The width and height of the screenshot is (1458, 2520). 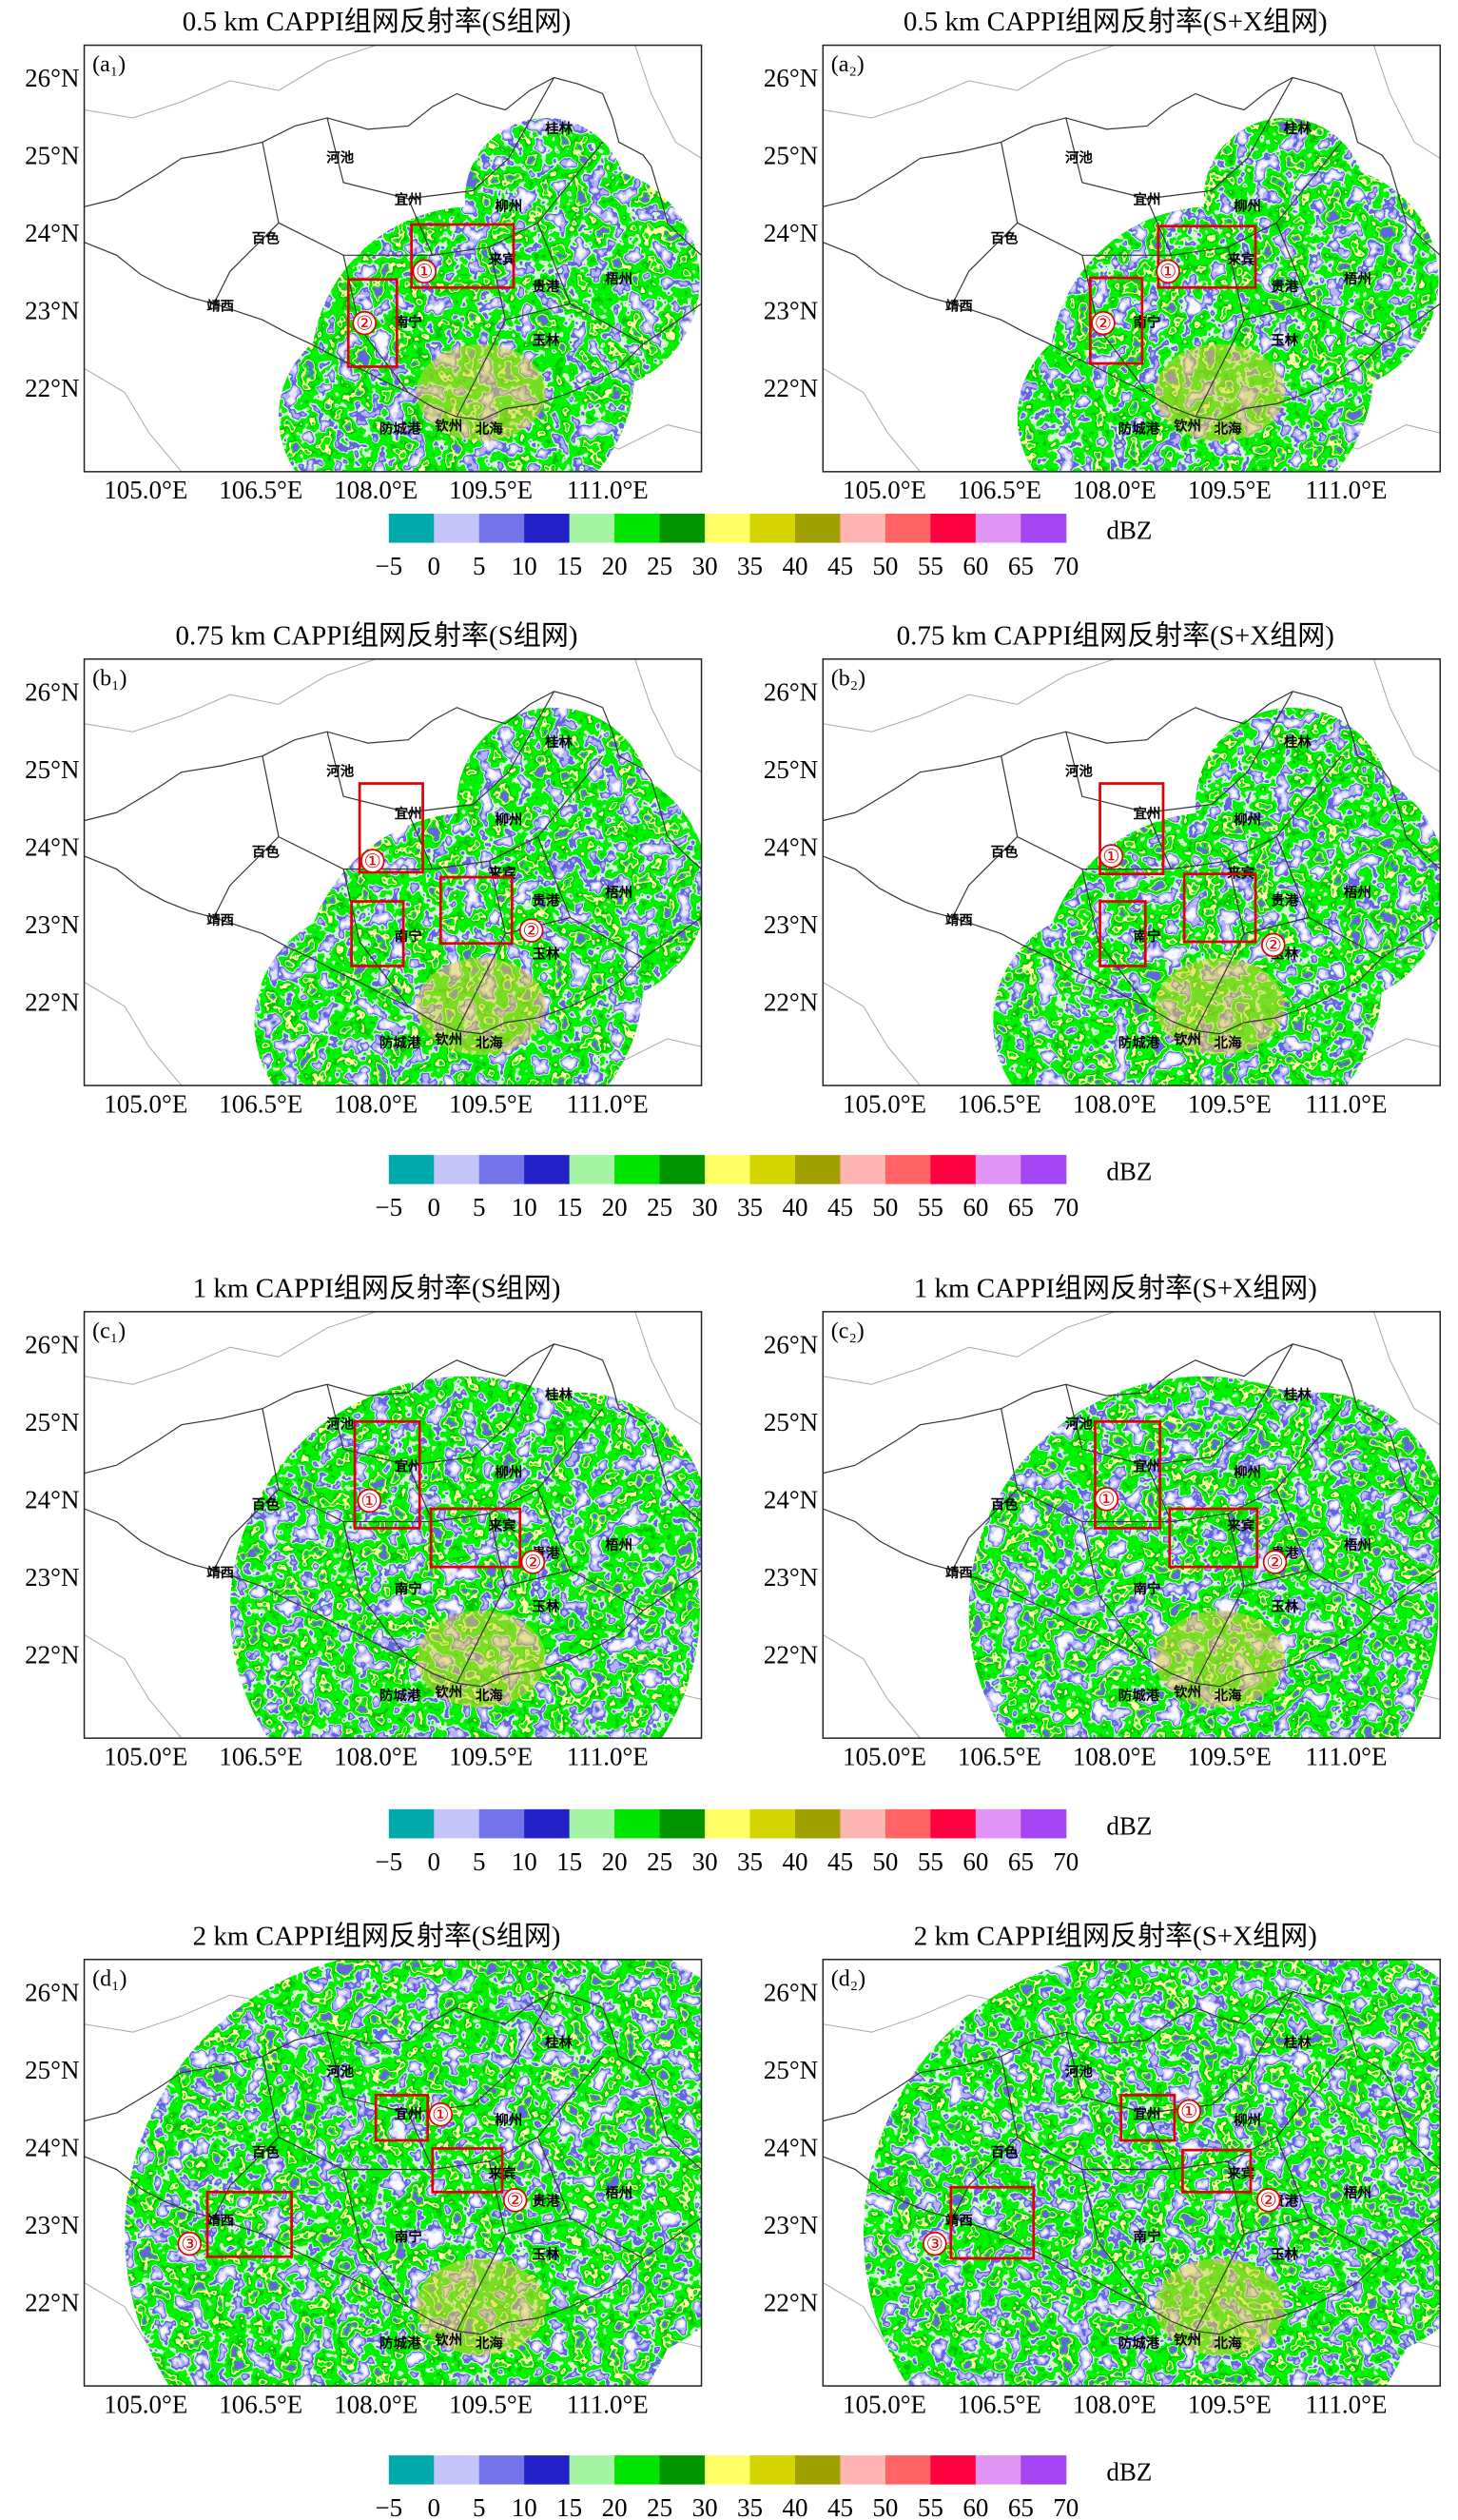 I want to click on colorbar-label: 50, so click(x=885, y=1862).